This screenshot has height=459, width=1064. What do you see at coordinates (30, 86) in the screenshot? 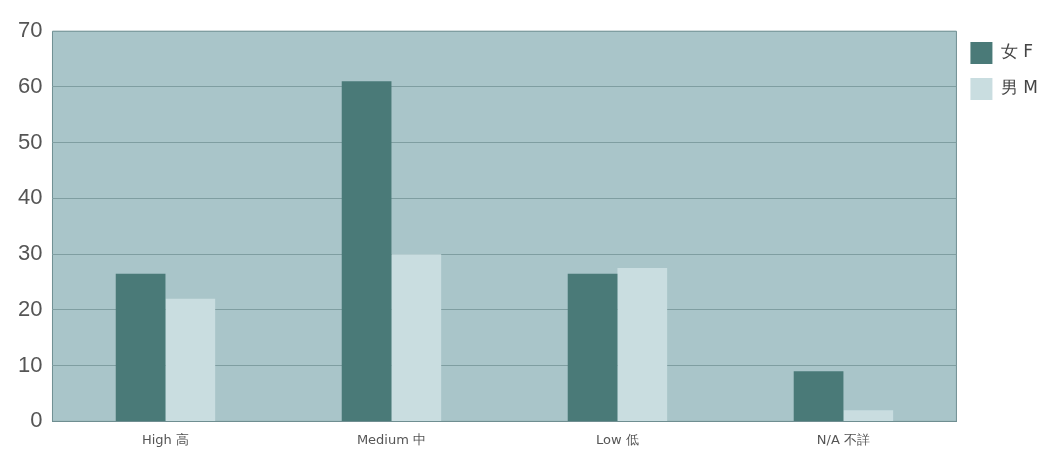
I see `y-tick-label: 60` at bounding box center [30, 86].